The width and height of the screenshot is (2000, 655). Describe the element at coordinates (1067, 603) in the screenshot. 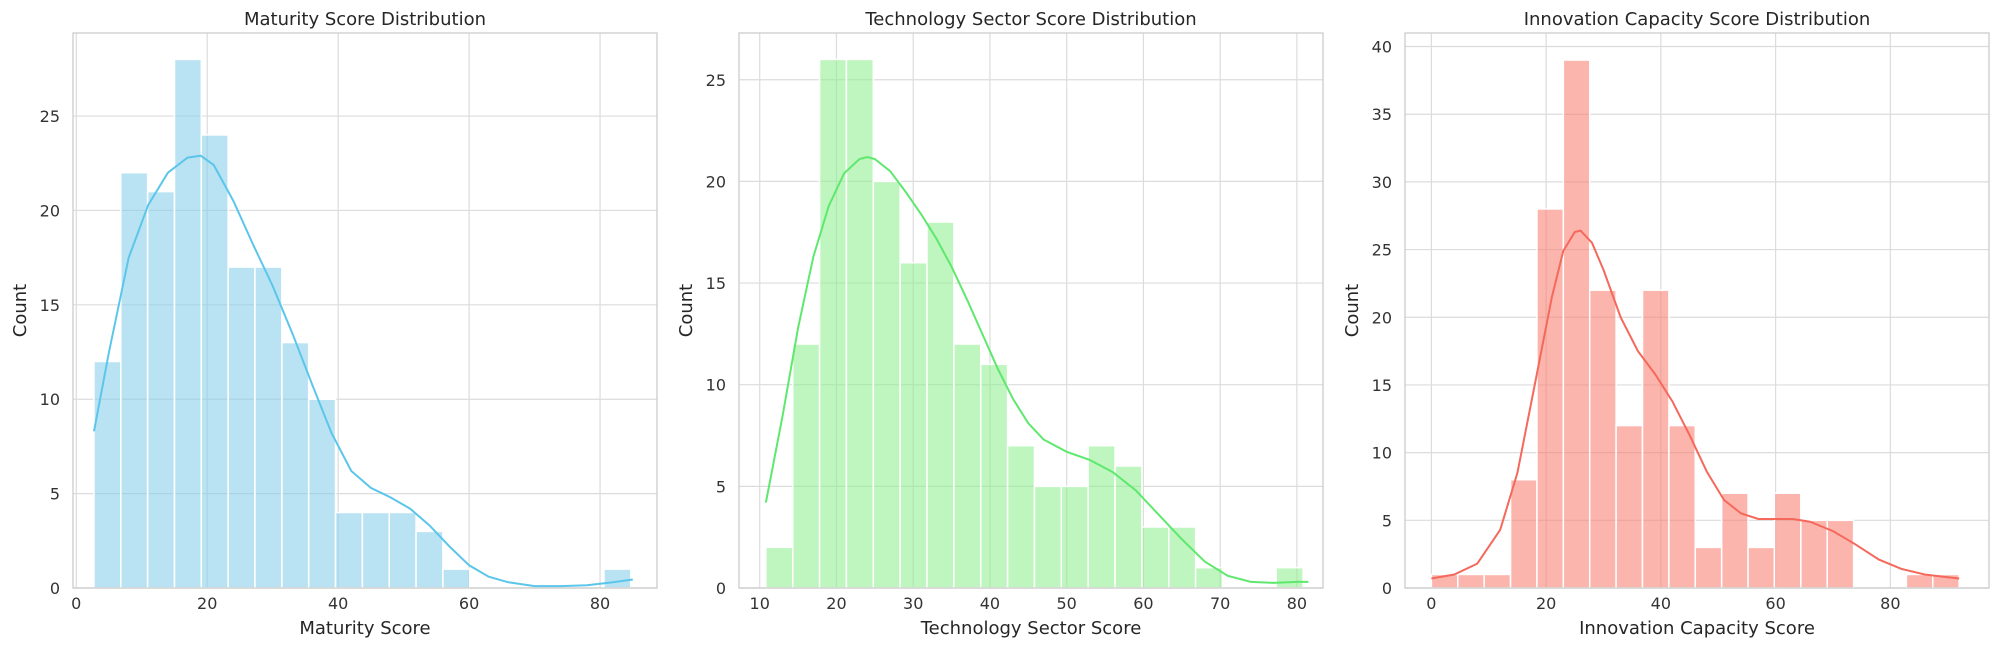

I see `x-tick-label: 50` at that location.